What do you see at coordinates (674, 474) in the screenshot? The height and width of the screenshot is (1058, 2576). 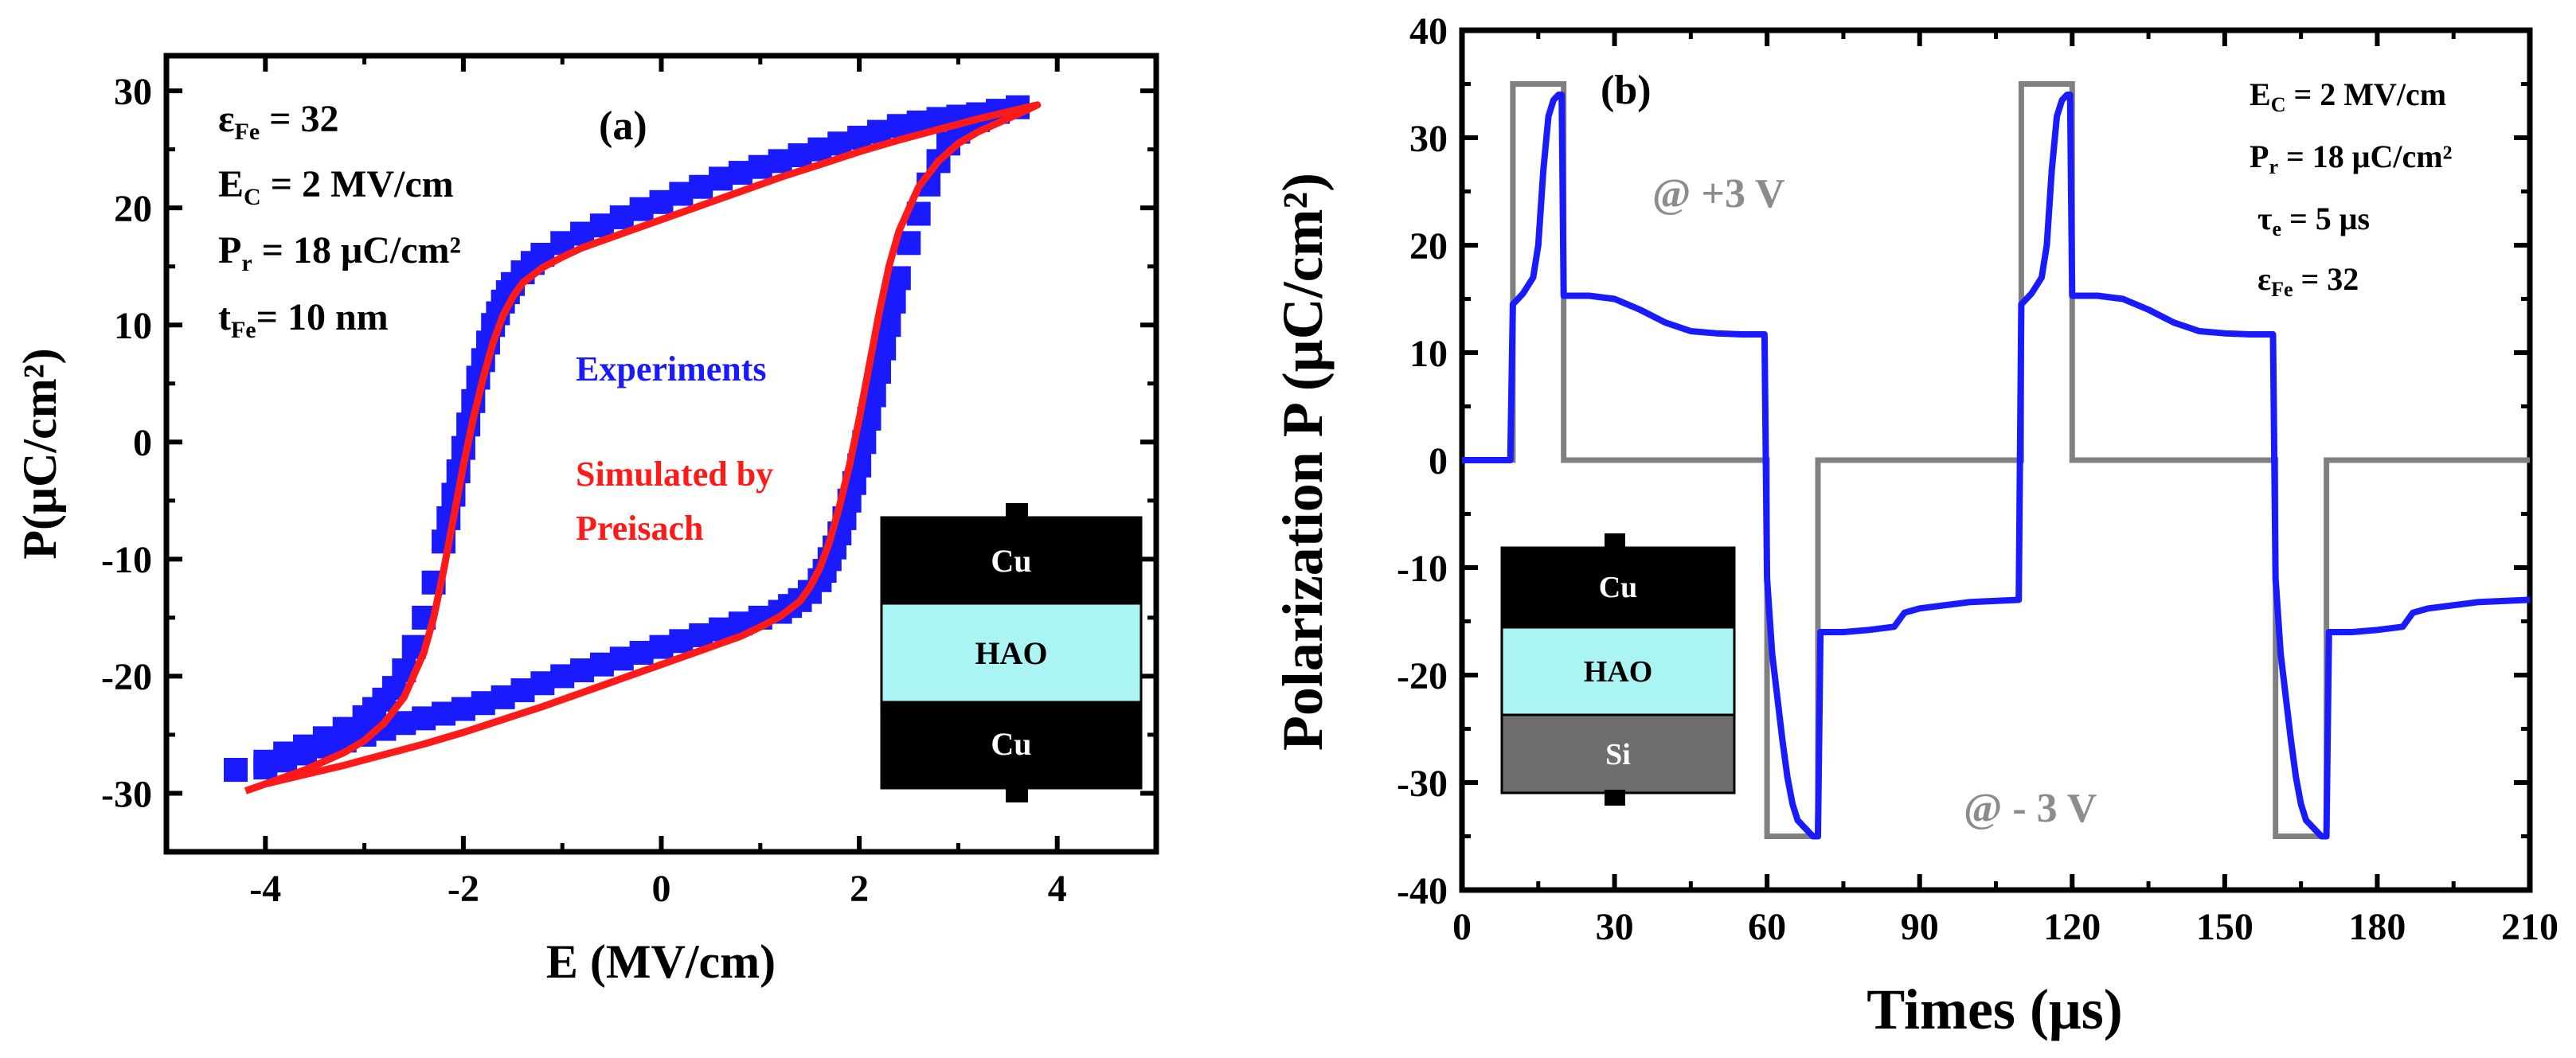 I see `legend-simulated-line1: Simulated by` at bounding box center [674, 474].